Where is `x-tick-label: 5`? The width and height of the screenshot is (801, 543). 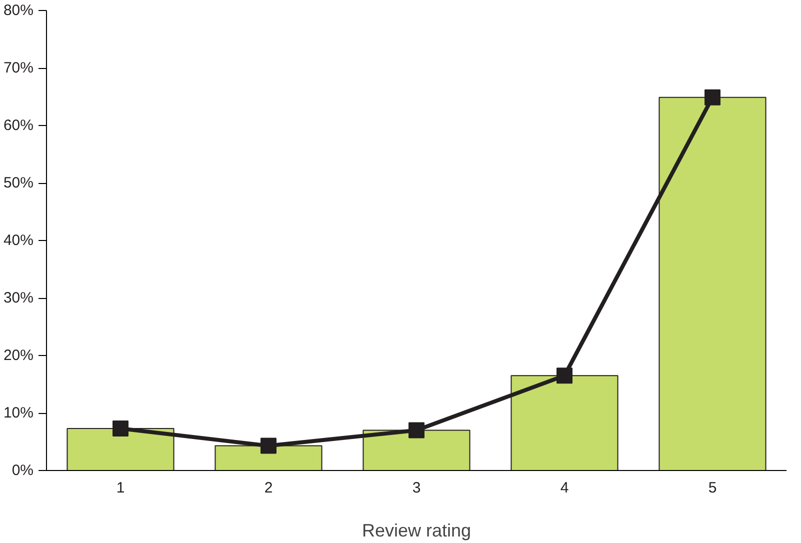 x-tick-label: 5 is located at coordinates (712, 488).